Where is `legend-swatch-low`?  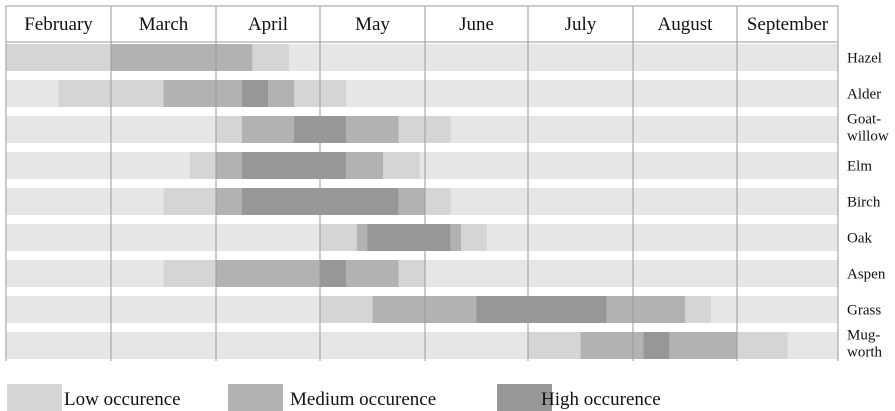
legend-swatch-low is located at coordinates (34, 397).